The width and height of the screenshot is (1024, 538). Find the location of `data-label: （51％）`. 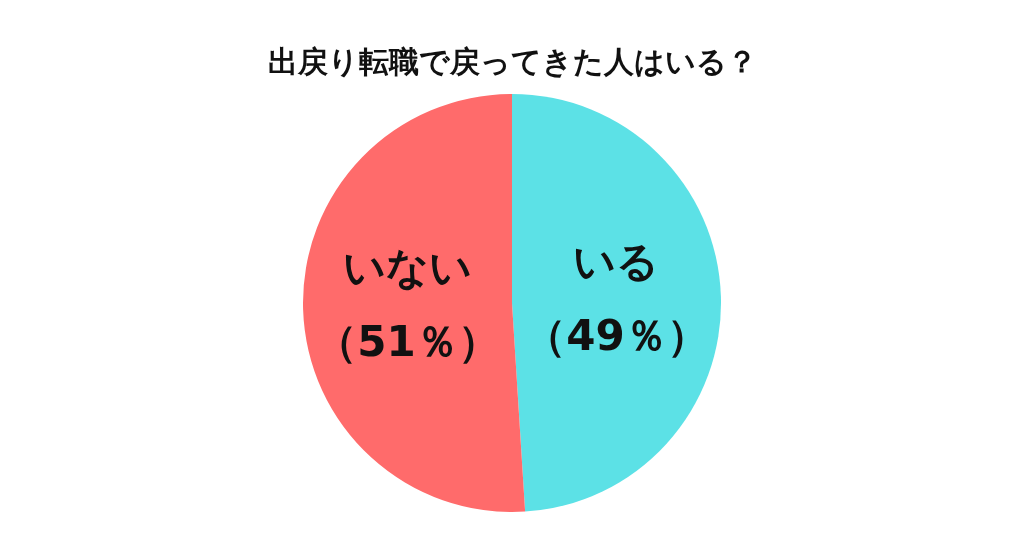

data-label: （51％） is located at coordinates (407, 342).